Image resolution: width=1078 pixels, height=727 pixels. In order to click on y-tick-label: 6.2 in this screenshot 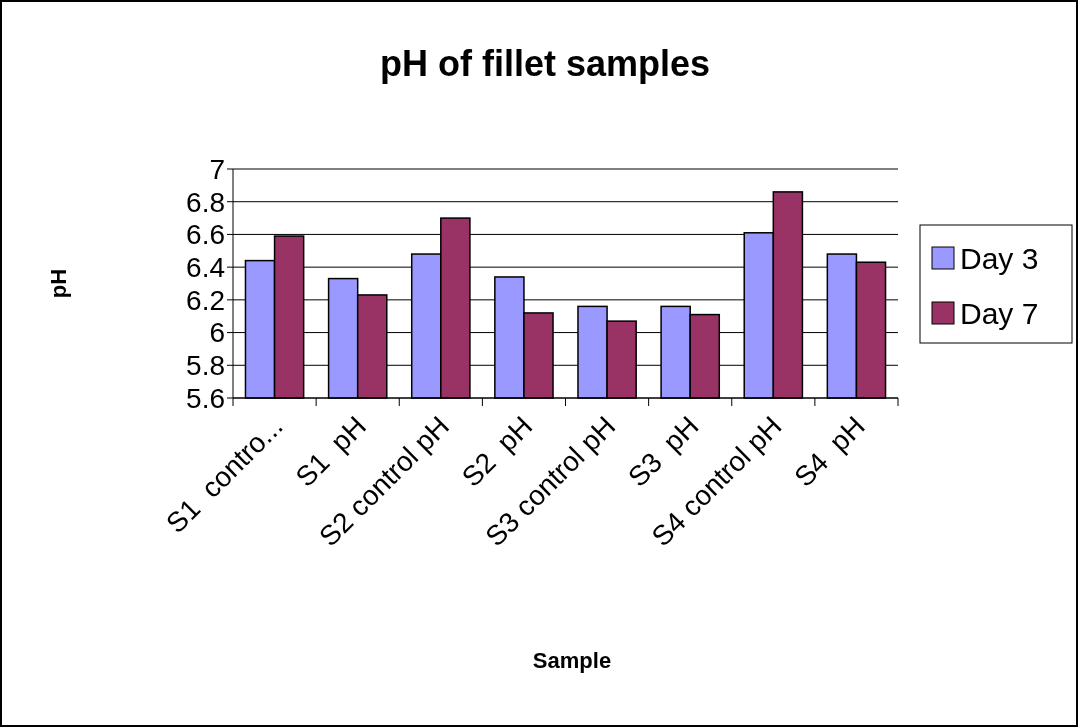, I will do `click(205, 300)`.